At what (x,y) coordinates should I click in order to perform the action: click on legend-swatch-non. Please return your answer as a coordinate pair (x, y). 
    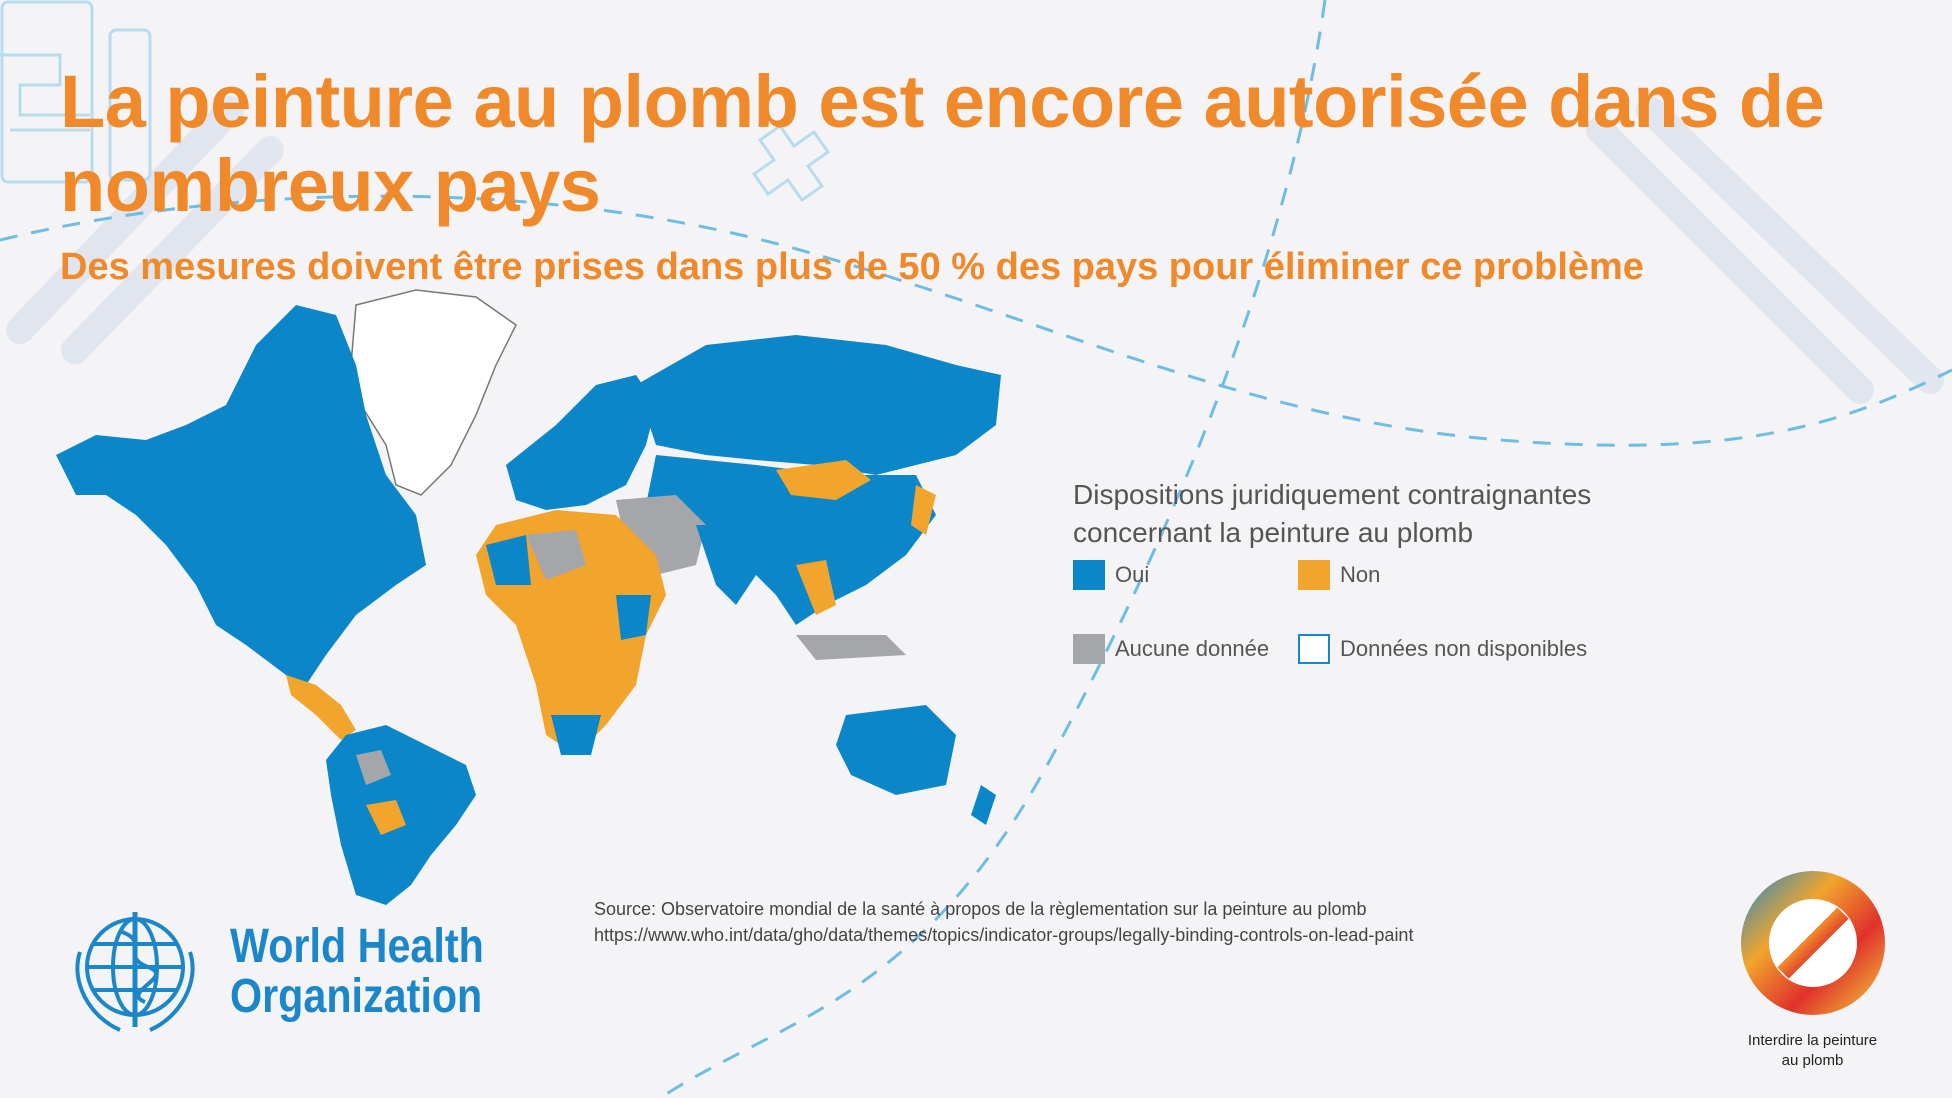
    Looking at the image, I should click on (1314, 575).